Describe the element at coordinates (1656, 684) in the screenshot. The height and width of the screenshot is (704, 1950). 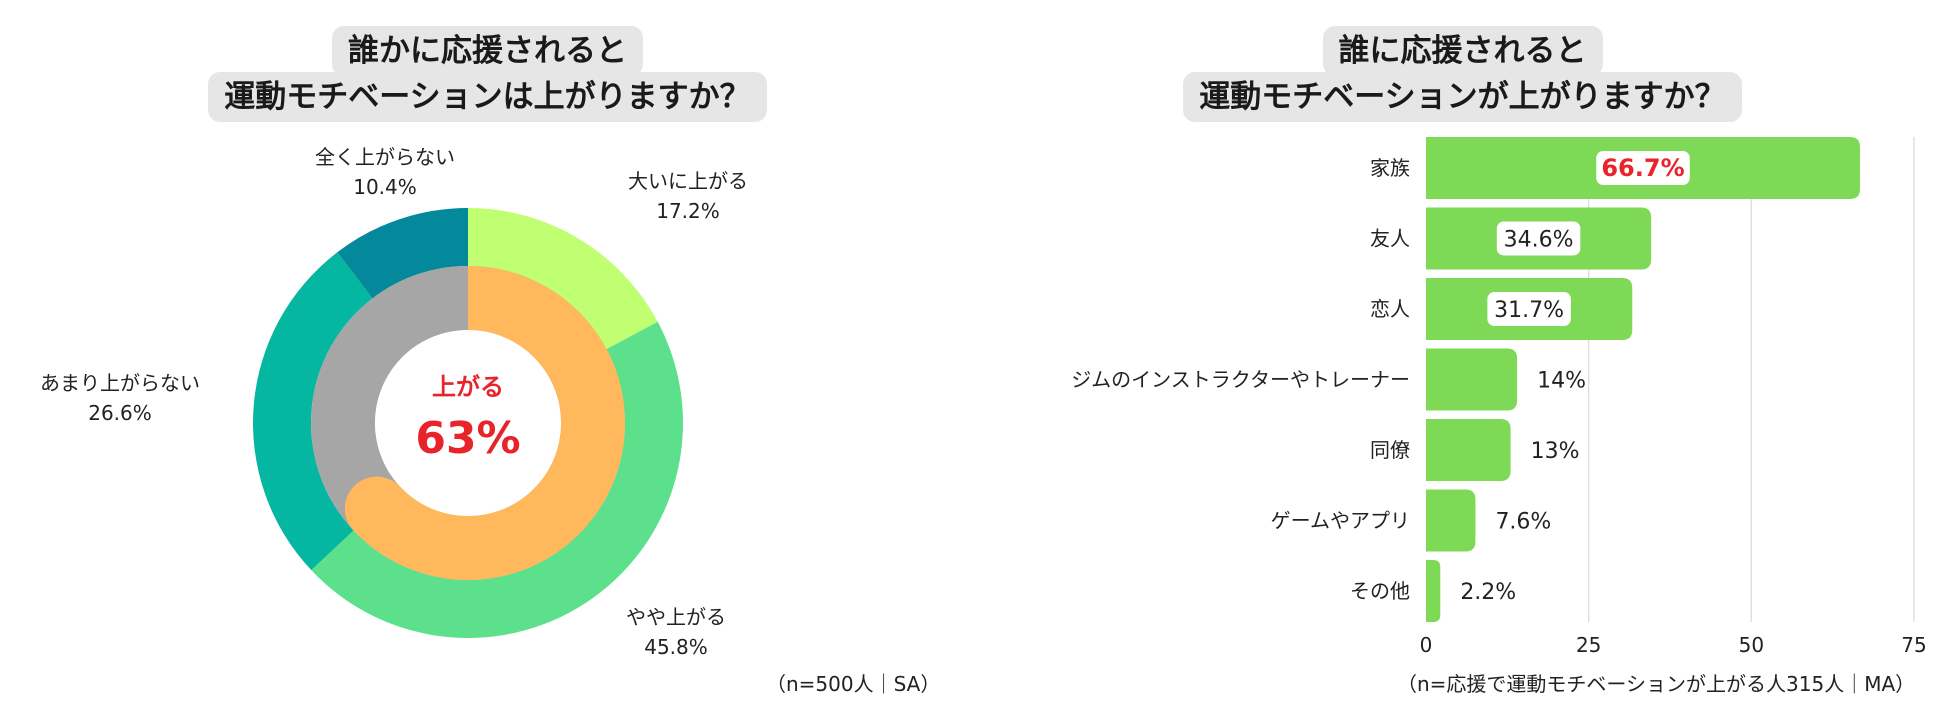
I see `right-sample-note: （n=応援で運動モチベーションが上がる人315人｜MA）` at that location.